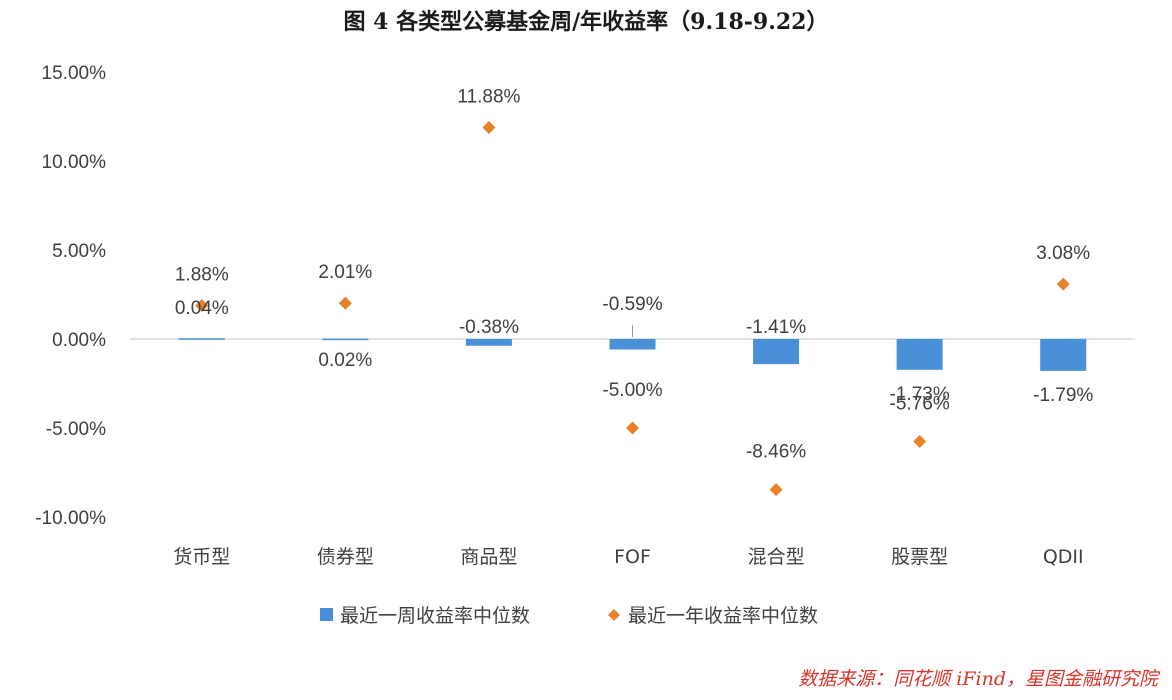 The height and width of the screenshot is (700, 1172). Describe the element at coordinates (488, 557) in the screenshot. I see `category-label: 商品型` at that location.